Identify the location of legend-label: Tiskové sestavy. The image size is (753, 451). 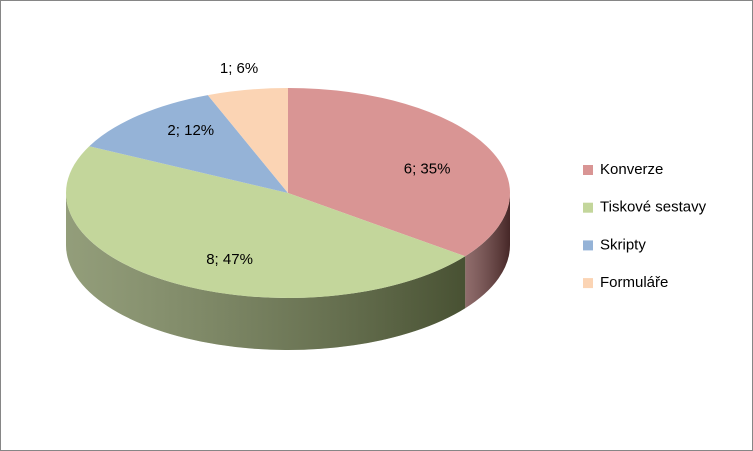
(653, 207).